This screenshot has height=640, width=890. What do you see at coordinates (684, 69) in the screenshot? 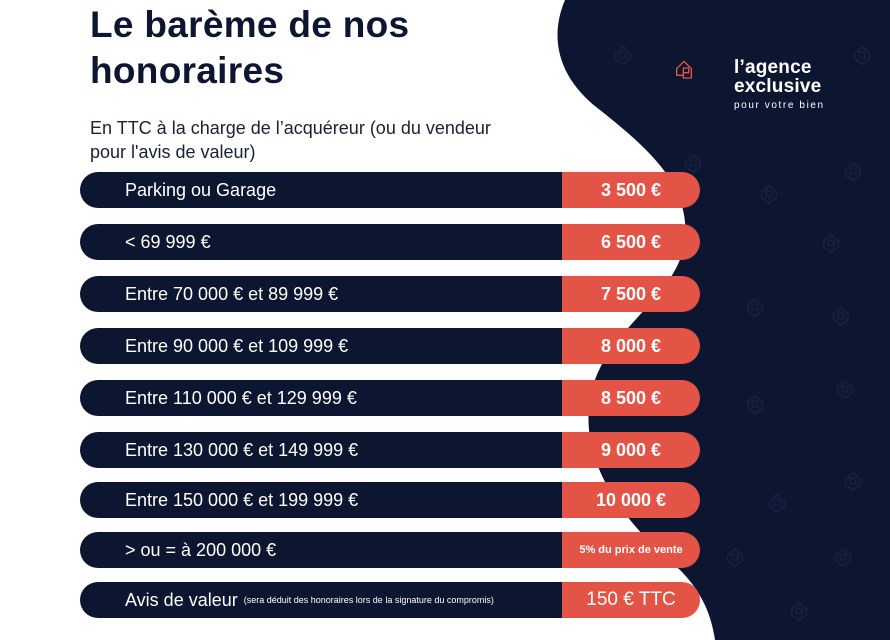
I see `house-logo-icon` at bounding box center [684, 69].